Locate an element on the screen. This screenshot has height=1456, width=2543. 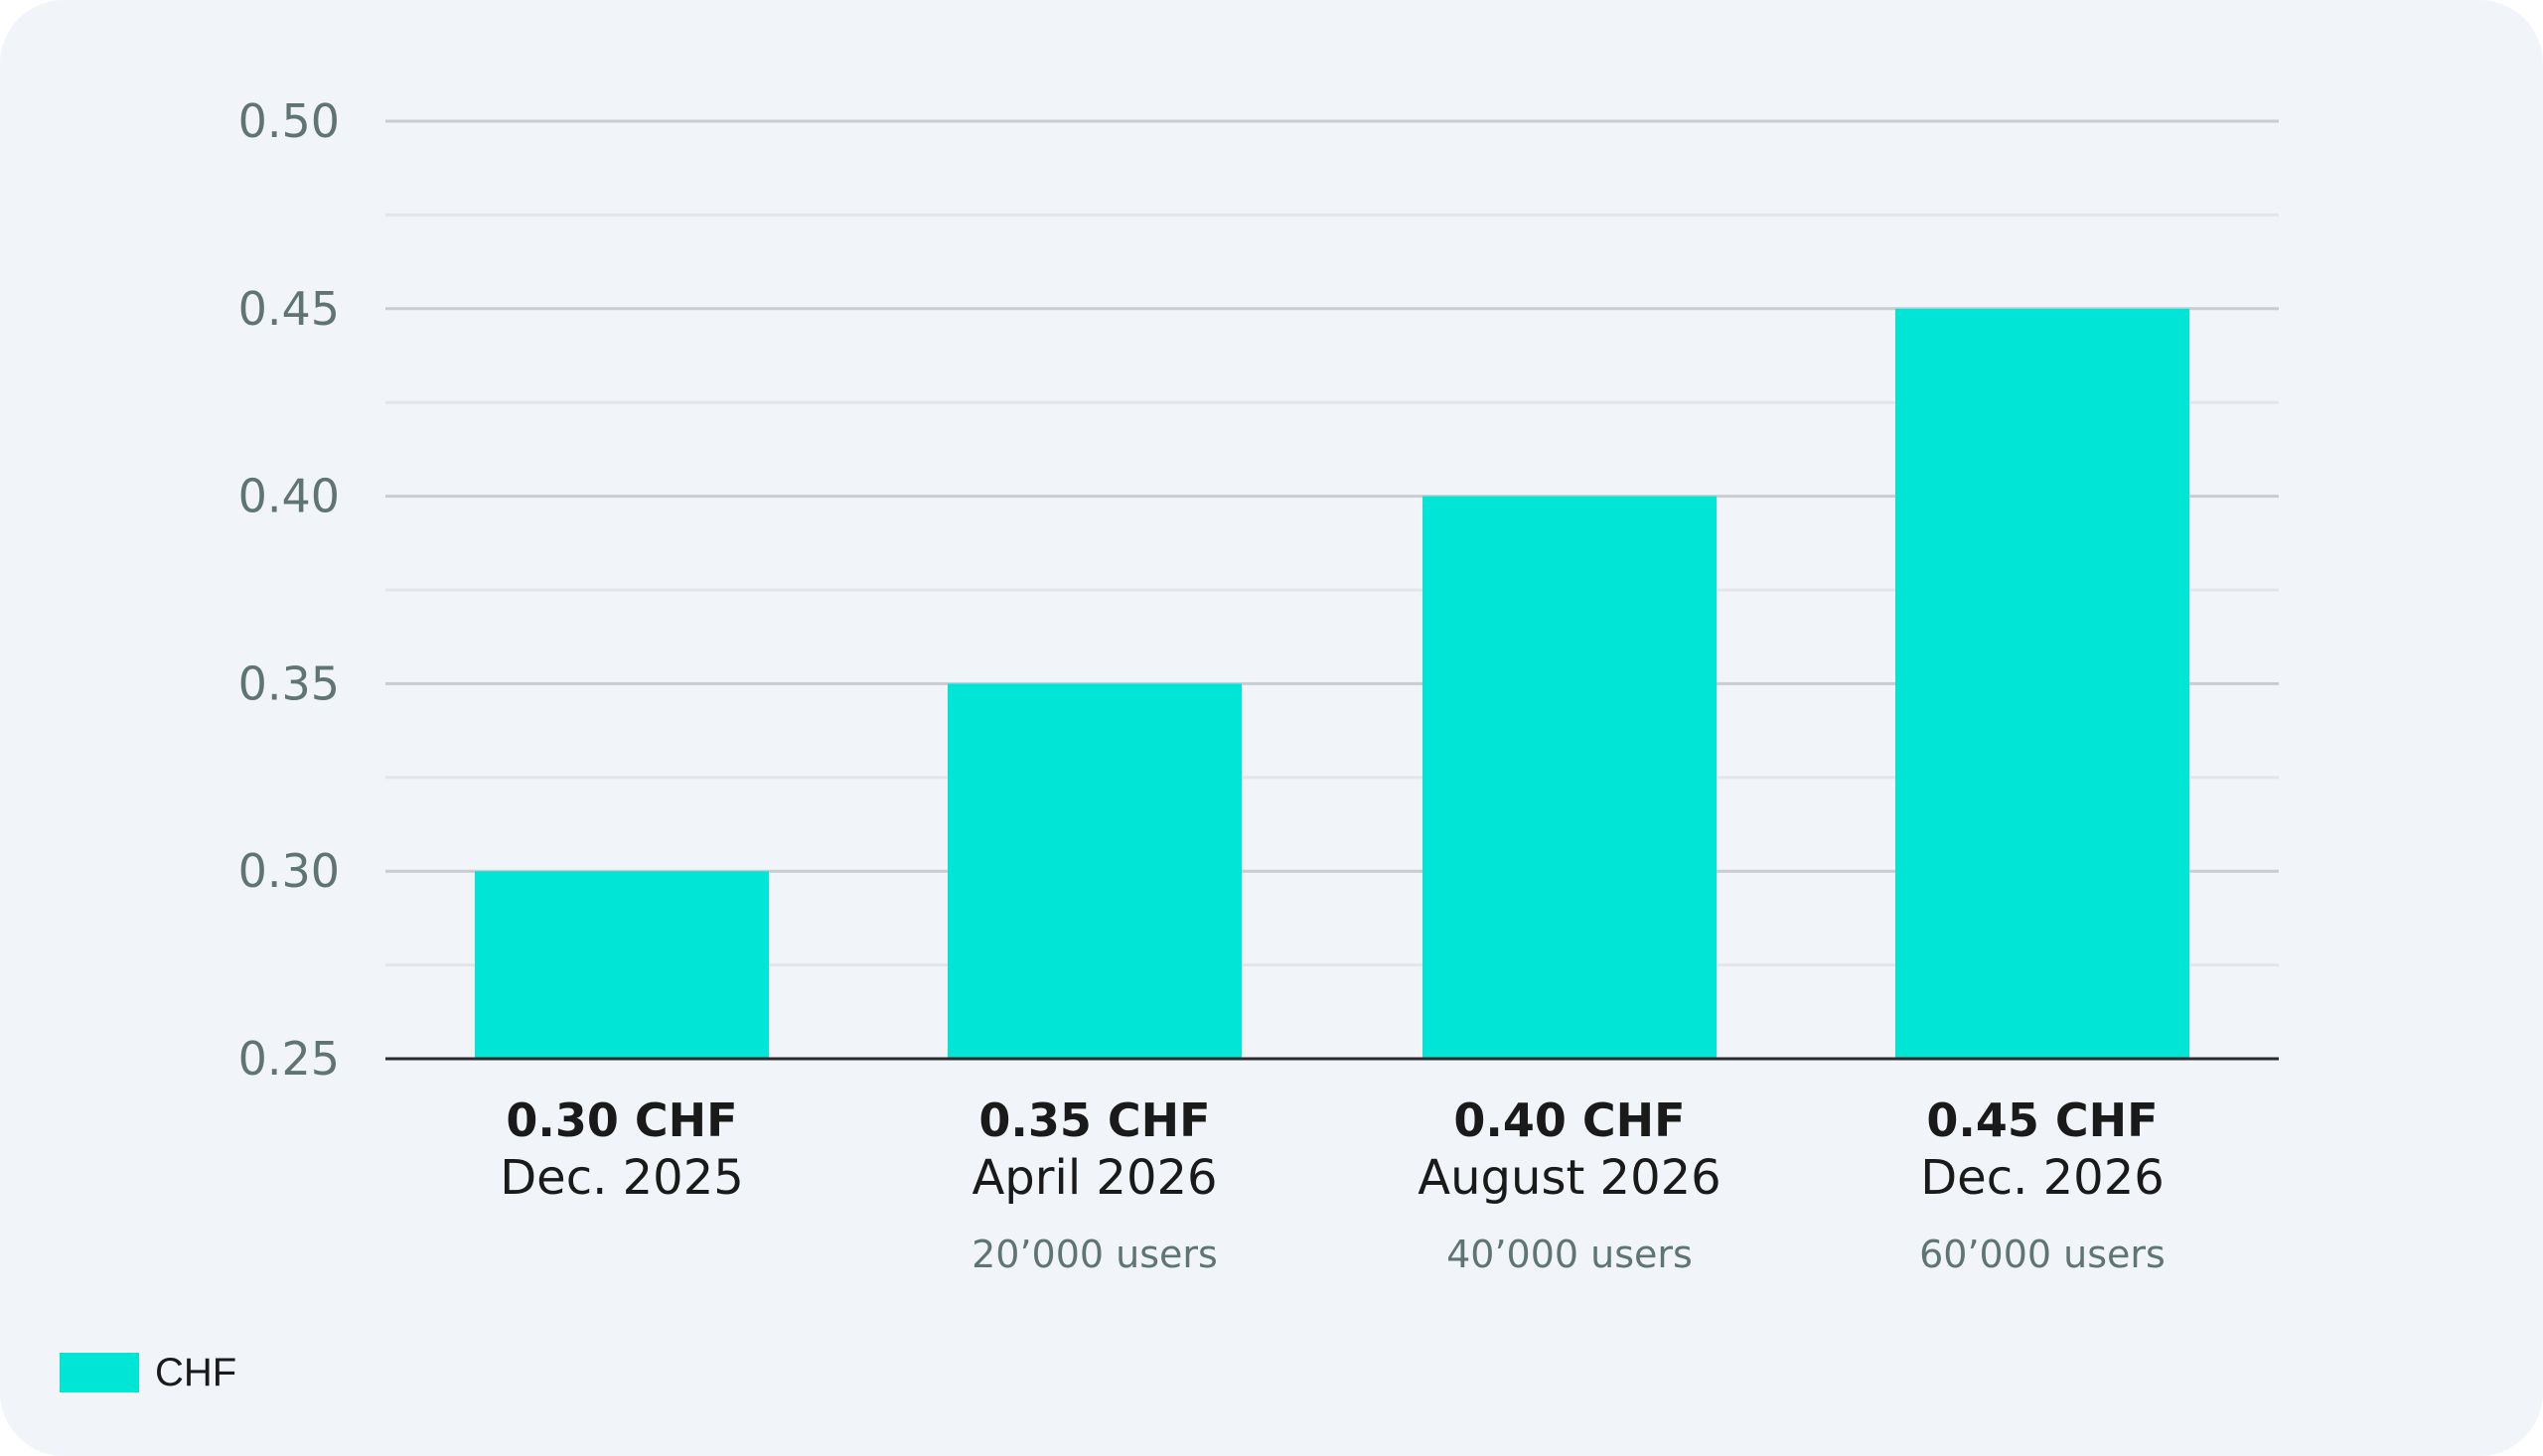
y-tick-label: 0.25 is located at coordinates (289, 1059).